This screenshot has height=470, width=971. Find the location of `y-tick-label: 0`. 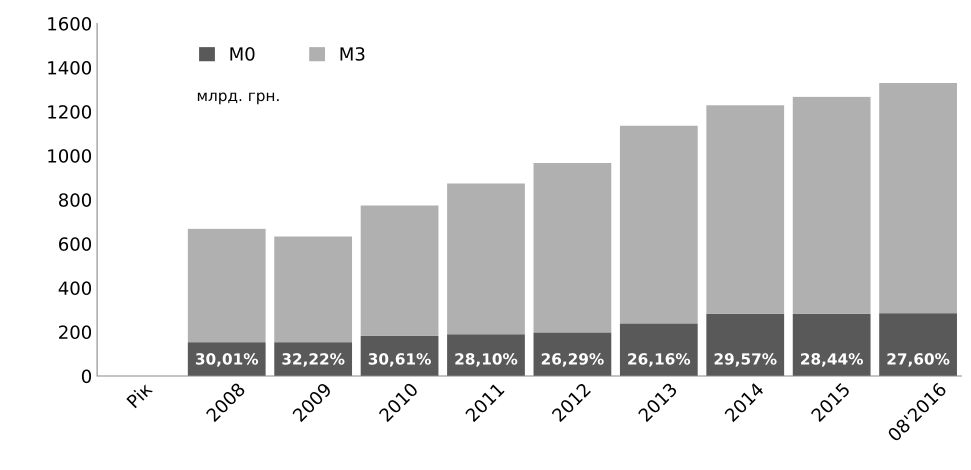

y-tick-label: 0 is located at coordinates (87, 376).